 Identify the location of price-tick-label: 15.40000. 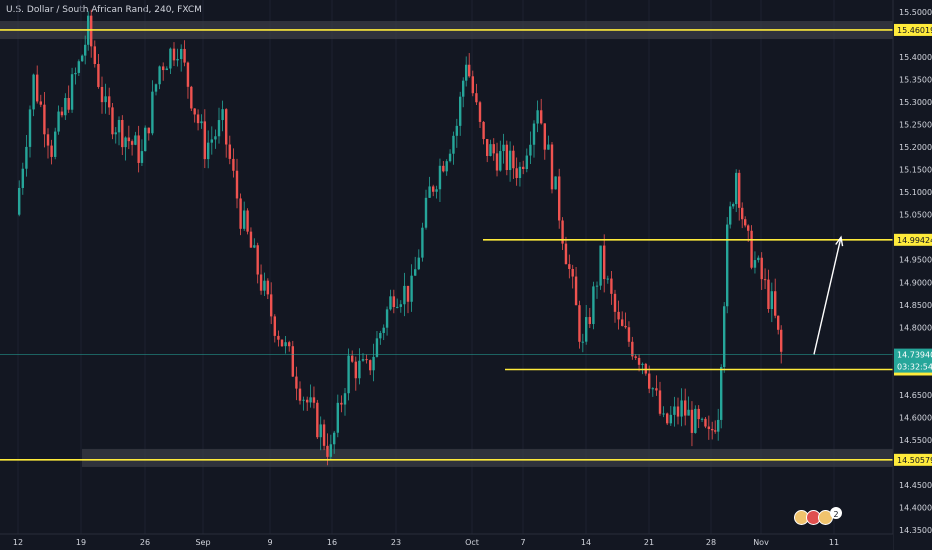
(915, 57).